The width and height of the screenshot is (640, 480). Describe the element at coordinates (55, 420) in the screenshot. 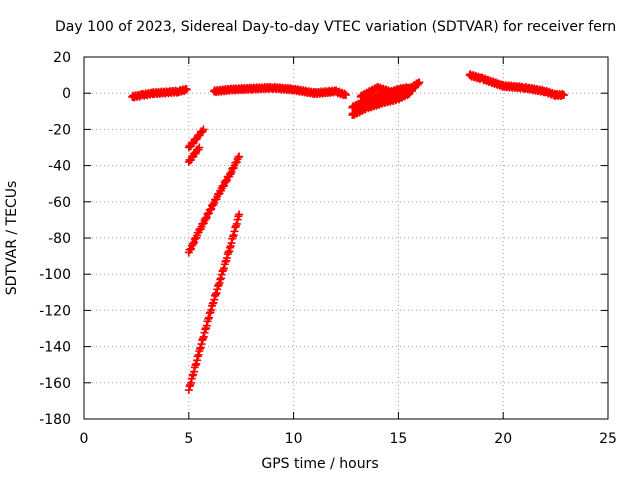

I see `y-tick-label: -180` at that location.